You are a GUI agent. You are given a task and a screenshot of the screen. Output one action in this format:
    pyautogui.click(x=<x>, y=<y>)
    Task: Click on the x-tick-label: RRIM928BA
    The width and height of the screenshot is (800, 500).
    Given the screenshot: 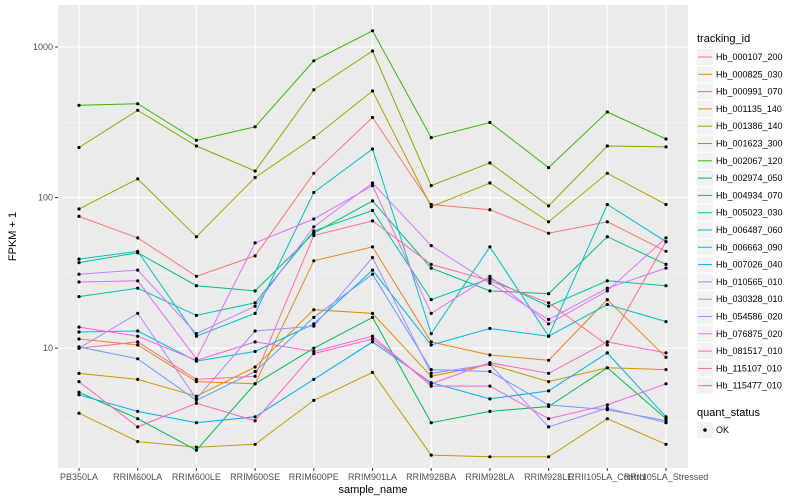 What is the action you would take?
    pyautogui.click(x=431, y=477)
    